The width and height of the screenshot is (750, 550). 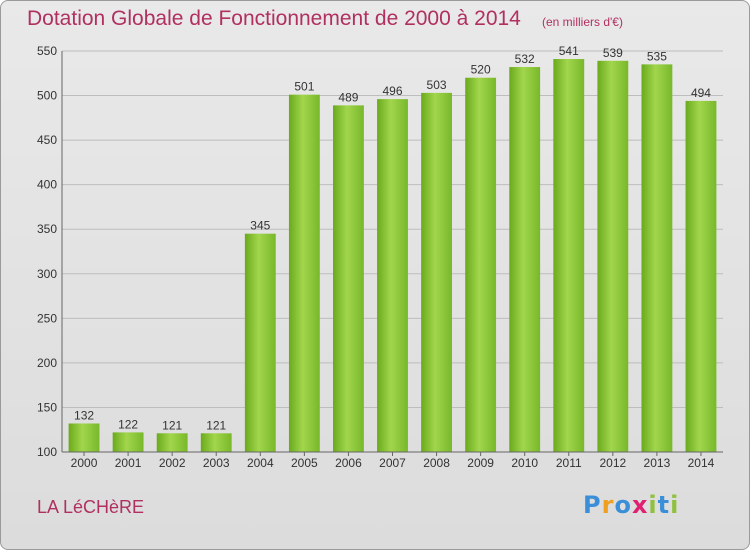 What do you see at coordinates (348, 463) in the screenshot?
I see `x-tick-label: 2006` at bounding box center [348, 463].